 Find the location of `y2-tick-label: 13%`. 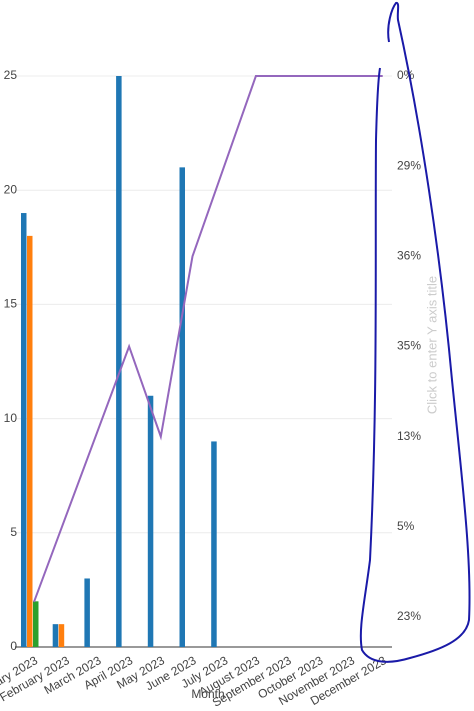

y2-tick-label: 13% is located at coordinates (409, 436).